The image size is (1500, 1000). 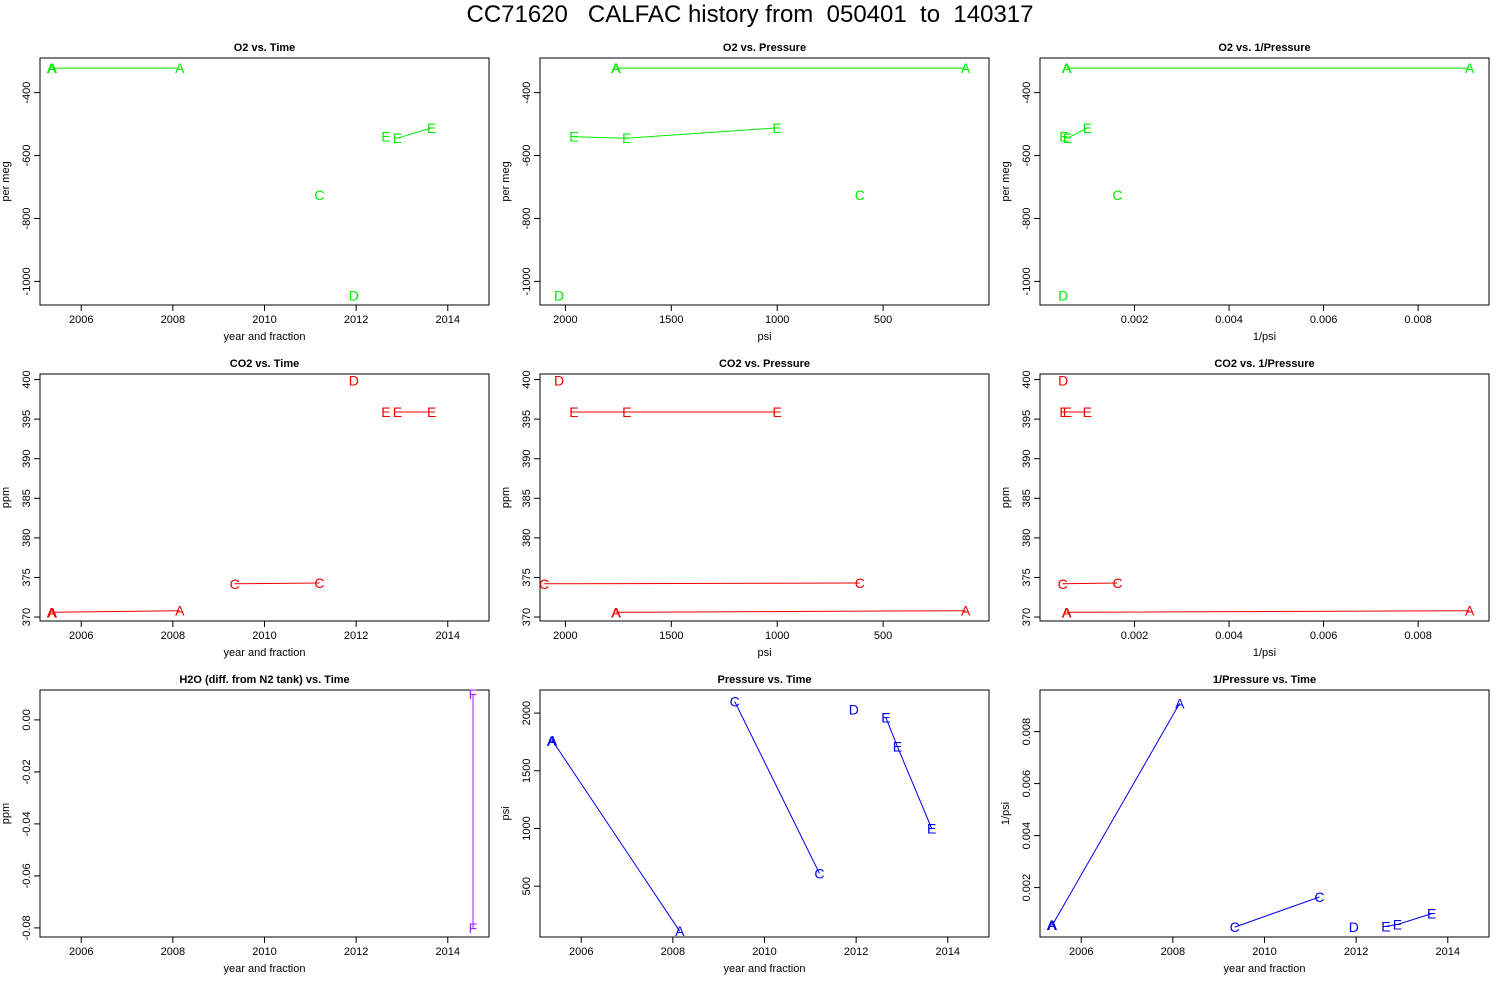 I want to click on y-tick-label: 370, so click(x=27, y=617).